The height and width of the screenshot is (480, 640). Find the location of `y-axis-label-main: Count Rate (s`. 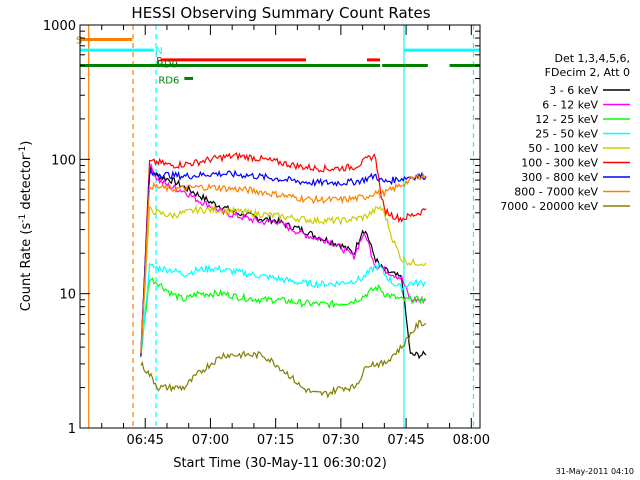

y-axis-label-main: Count Rate (s is located at coordinates (26, 267).